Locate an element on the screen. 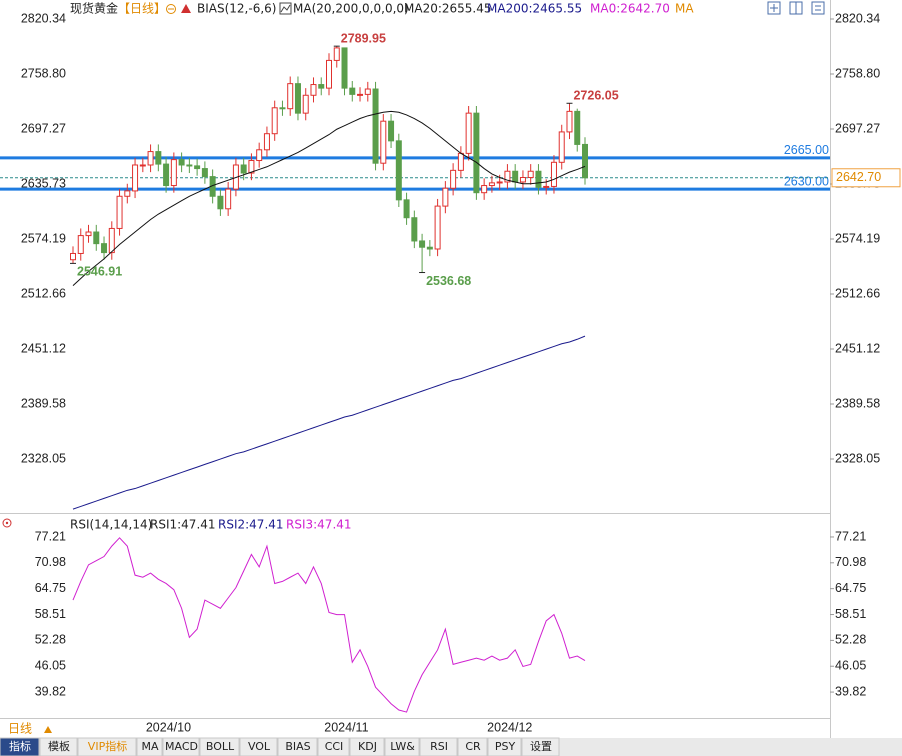 This screenshot has height=756, width=902. tab-label: LW& is located at coordinates (402, 746).